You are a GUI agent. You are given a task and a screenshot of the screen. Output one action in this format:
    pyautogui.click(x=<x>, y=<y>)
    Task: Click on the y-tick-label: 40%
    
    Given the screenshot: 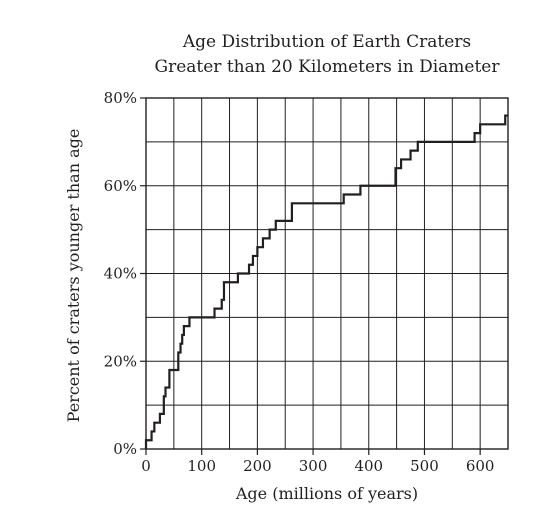 What is the action you would take?
    pyautogui.click(x=120, y=274)
    